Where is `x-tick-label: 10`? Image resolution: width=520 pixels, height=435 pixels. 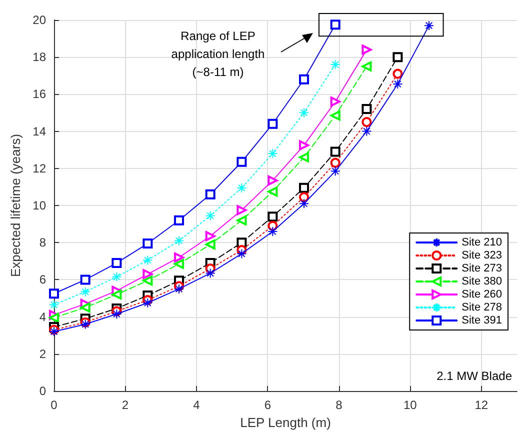
x-tick-label: 10 is located at coordinates (410, 405).